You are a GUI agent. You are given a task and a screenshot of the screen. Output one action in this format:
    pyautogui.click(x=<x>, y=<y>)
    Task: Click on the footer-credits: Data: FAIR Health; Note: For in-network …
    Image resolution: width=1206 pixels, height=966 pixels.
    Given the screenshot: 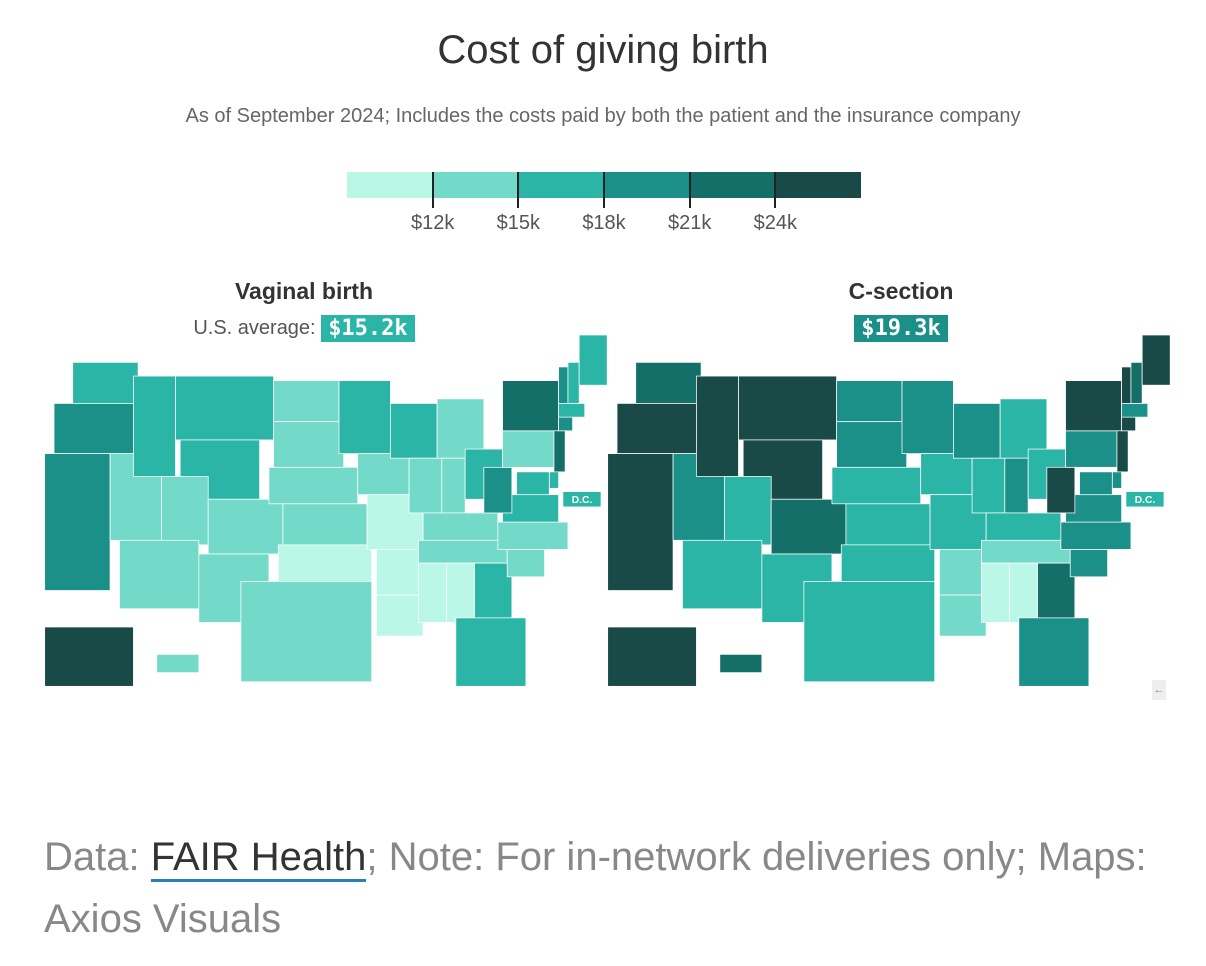 What is the action you would take?
    pyautogui.click(x=604, y=888)
    